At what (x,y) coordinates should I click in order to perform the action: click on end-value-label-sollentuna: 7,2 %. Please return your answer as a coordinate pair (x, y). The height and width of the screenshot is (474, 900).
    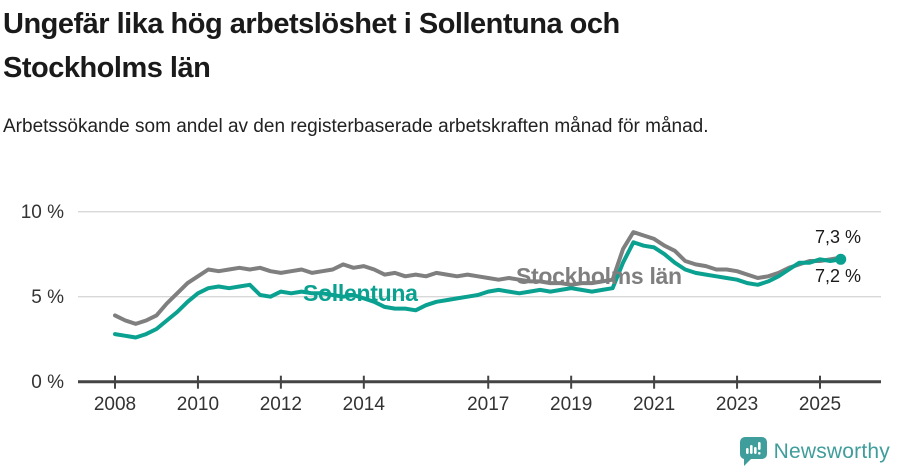
    Looking at the image, I should click on (838, 276).